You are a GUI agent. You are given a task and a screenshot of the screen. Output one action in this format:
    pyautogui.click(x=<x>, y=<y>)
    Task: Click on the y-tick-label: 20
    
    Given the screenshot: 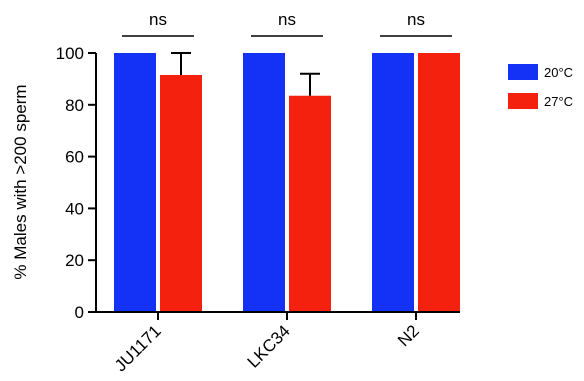 What is the action you would take?
    pyautogui.click(x=74, y=260)
    